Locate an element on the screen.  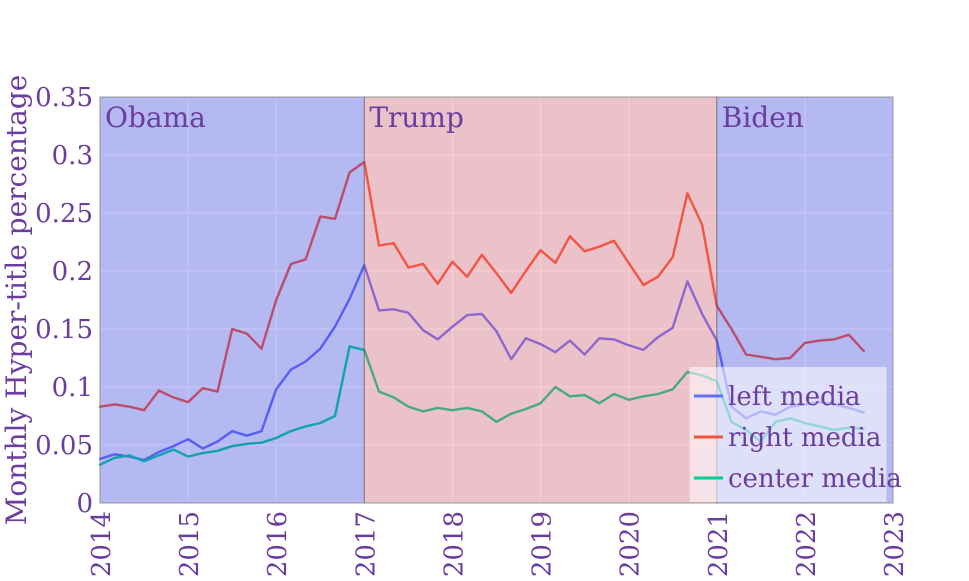
x-tick-2023: 2023 is located at coordinates (895, 544).